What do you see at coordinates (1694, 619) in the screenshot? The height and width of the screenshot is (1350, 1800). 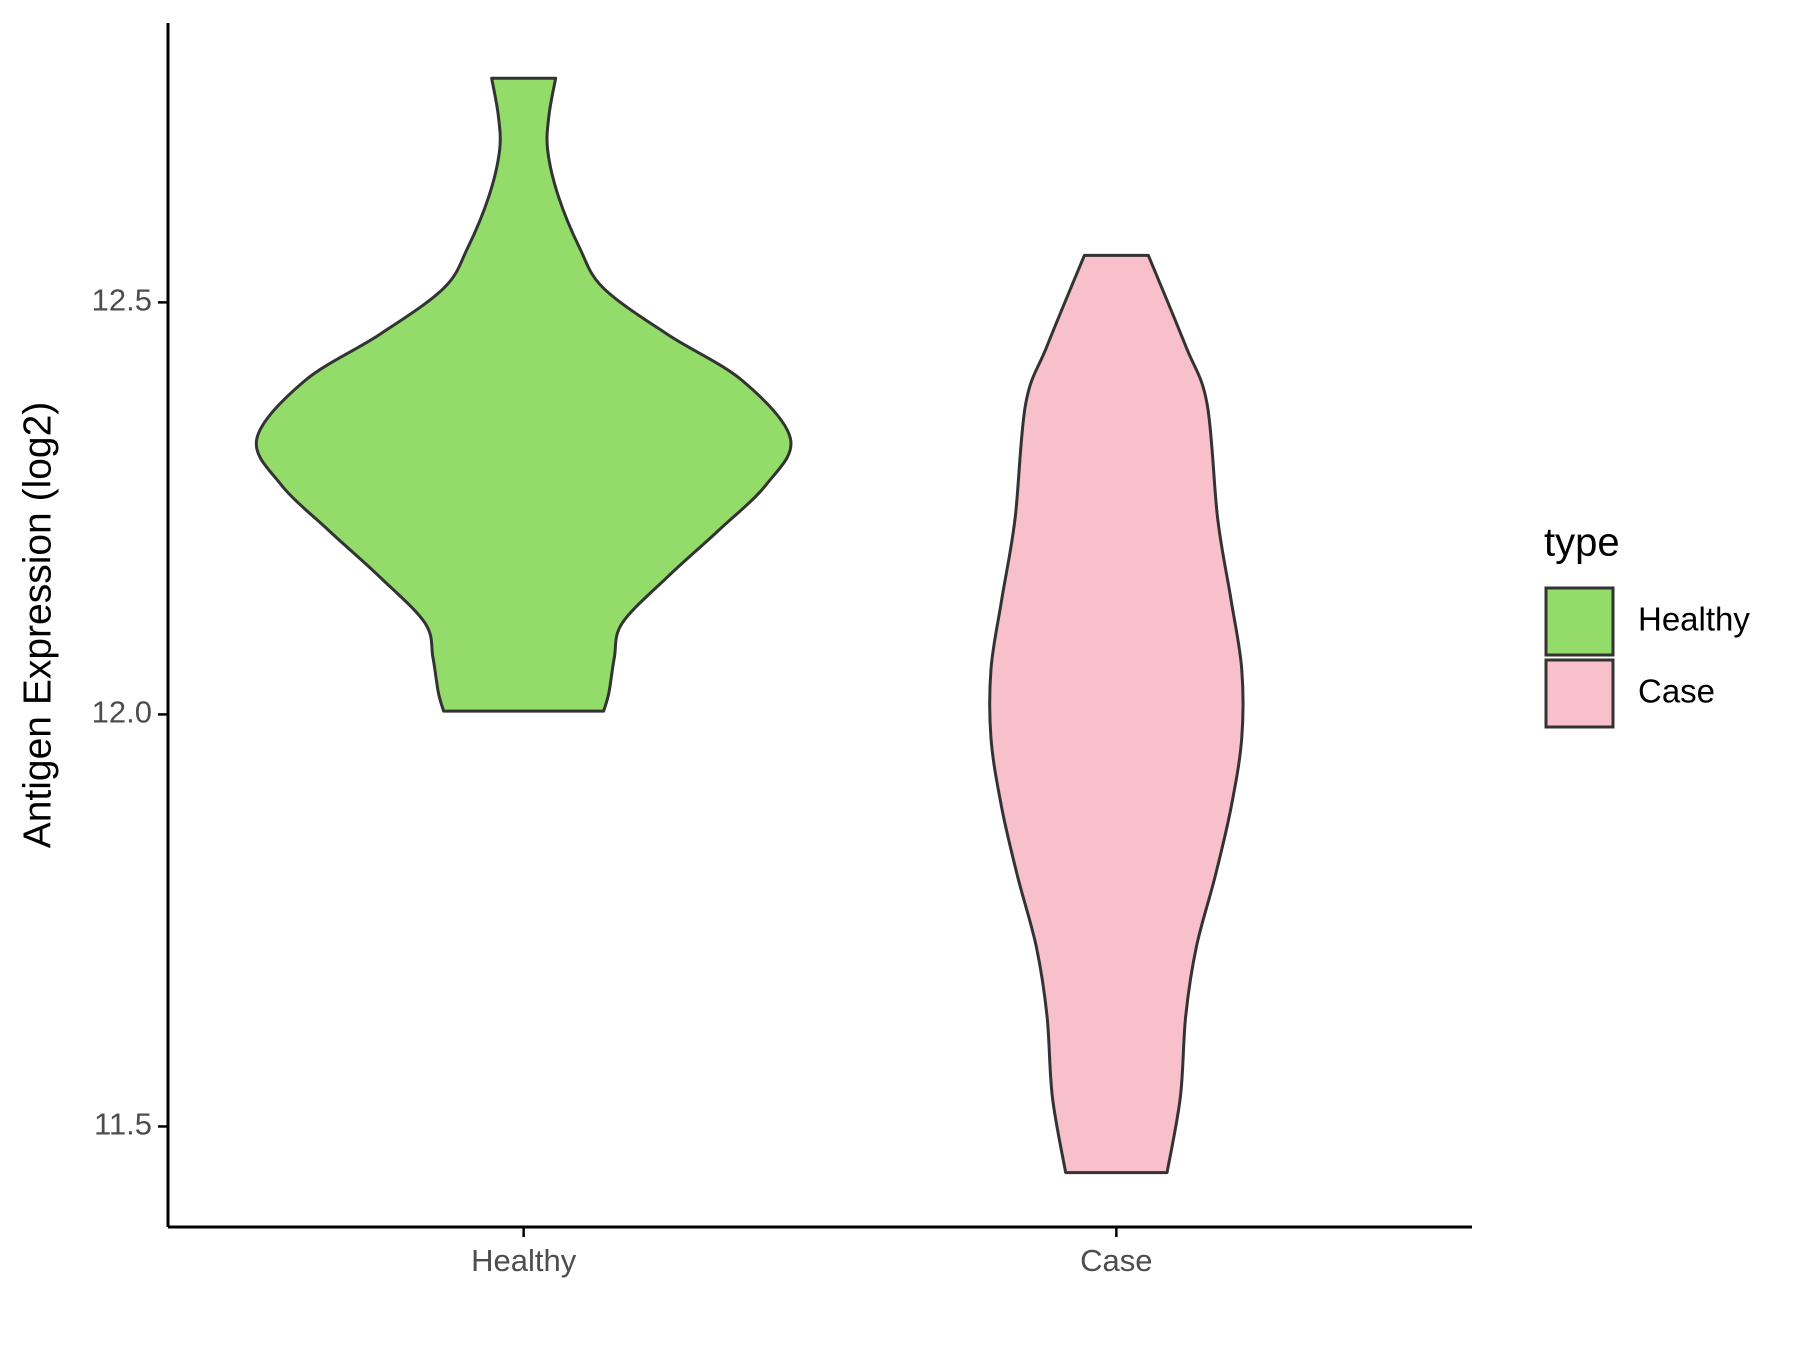 I see `legend-label: Healthy` at bounding box center [1694, 619].